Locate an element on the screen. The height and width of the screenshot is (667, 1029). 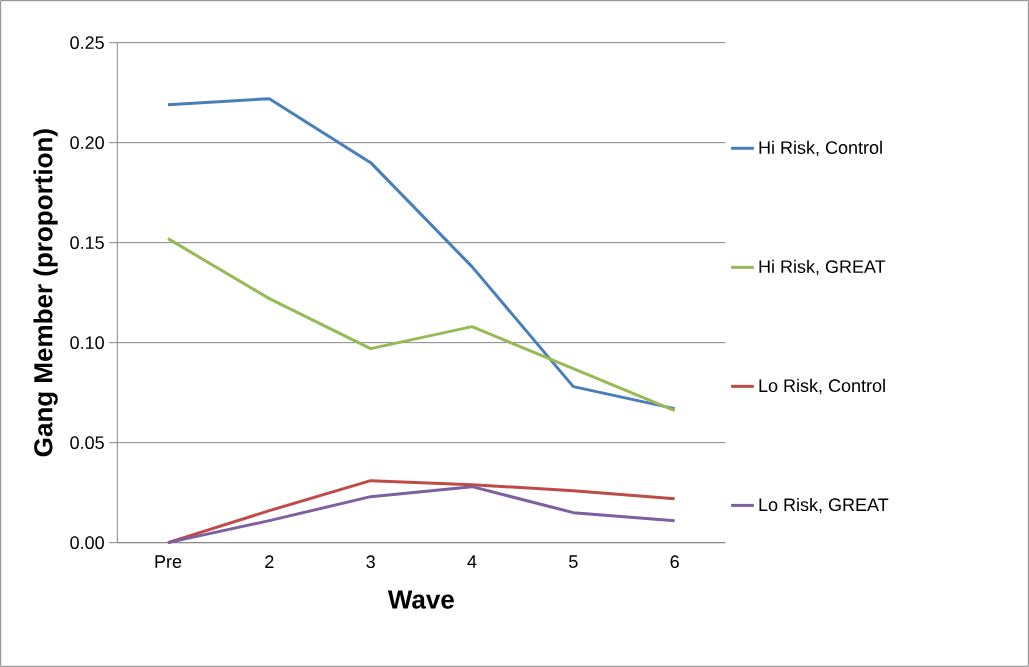
y-tick-label: 0.05 is located at coordinates (87, 443).